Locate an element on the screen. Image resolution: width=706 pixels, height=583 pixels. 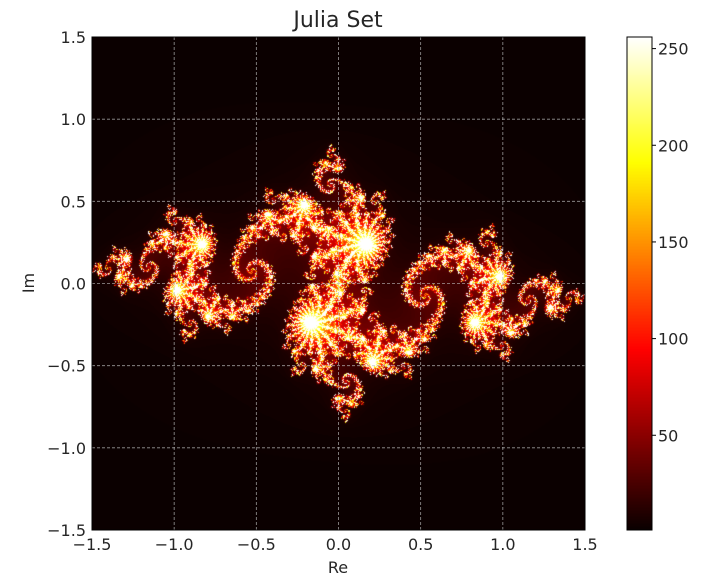
x-axis-ticks: −1.5 −1.0 −0.5 0.0 0.5 1.0 1.5 is located at coordinates (335, 544).